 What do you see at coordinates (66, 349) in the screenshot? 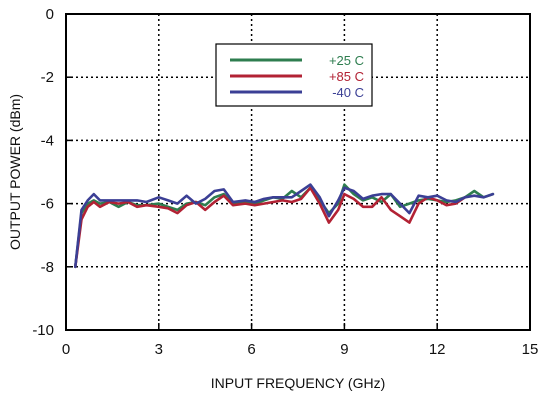
I see `x-tick-label: 0` at bounding box center [66, 349].